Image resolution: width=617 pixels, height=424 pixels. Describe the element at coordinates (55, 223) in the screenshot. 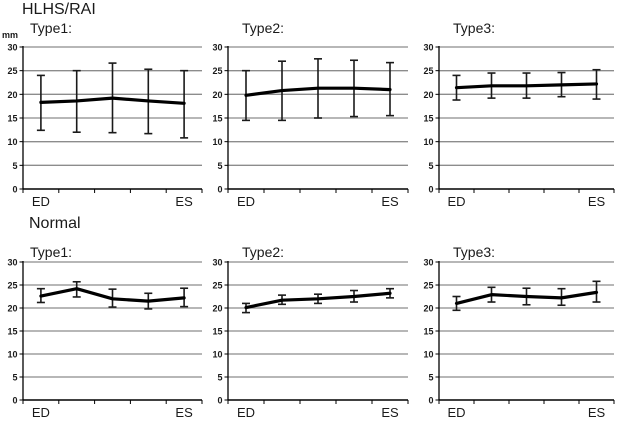

I see `section-title-normal: Normal` at that location.